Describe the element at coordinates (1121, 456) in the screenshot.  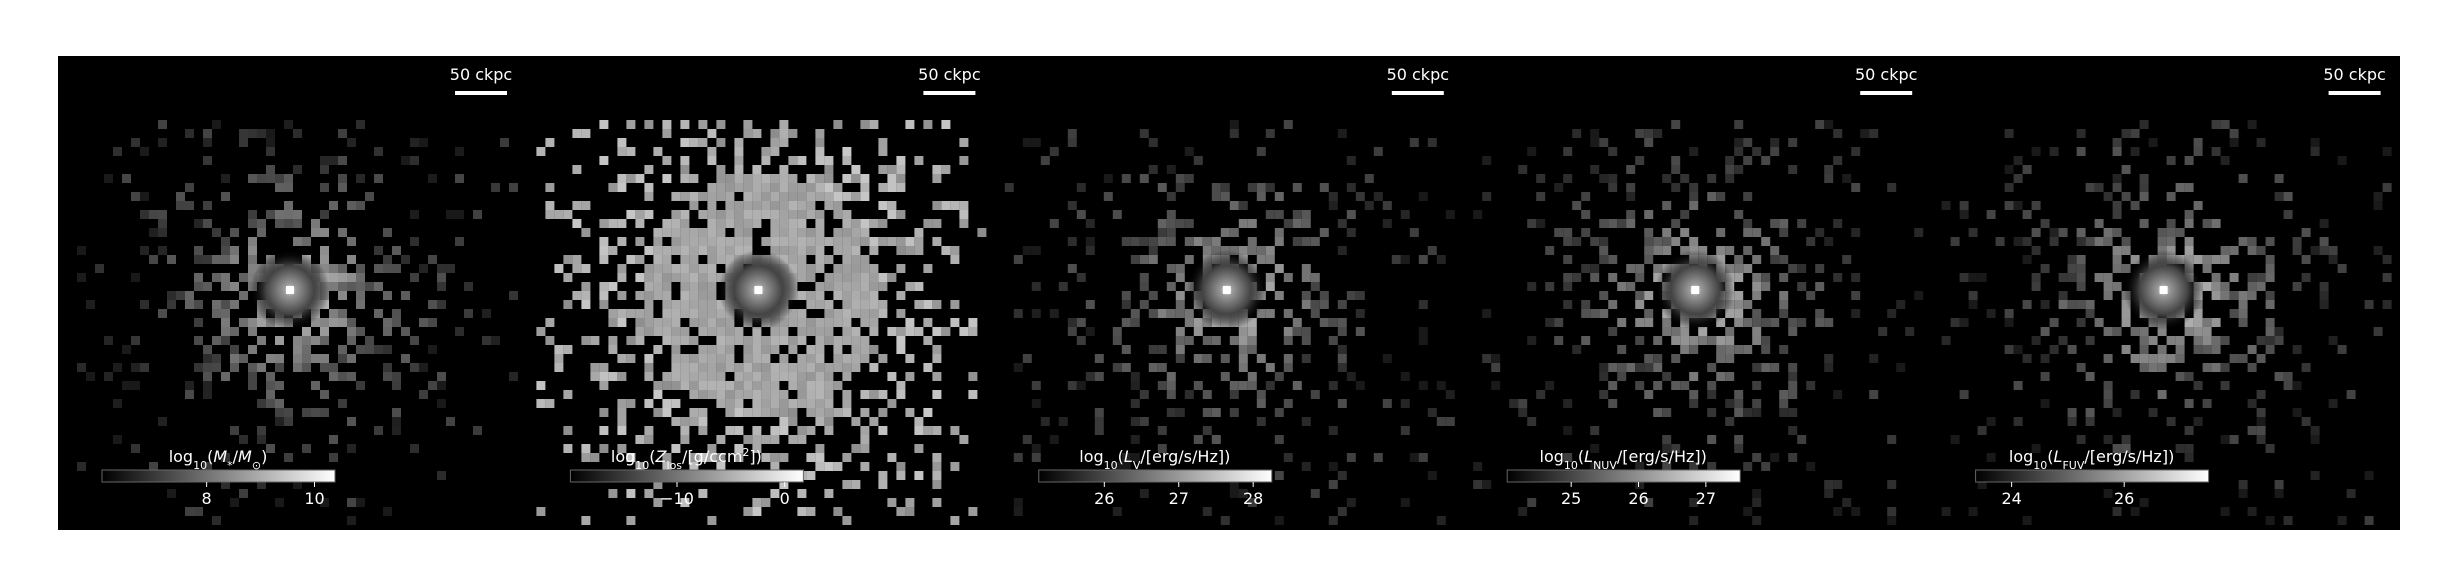
I see `label-part: (` at that location.